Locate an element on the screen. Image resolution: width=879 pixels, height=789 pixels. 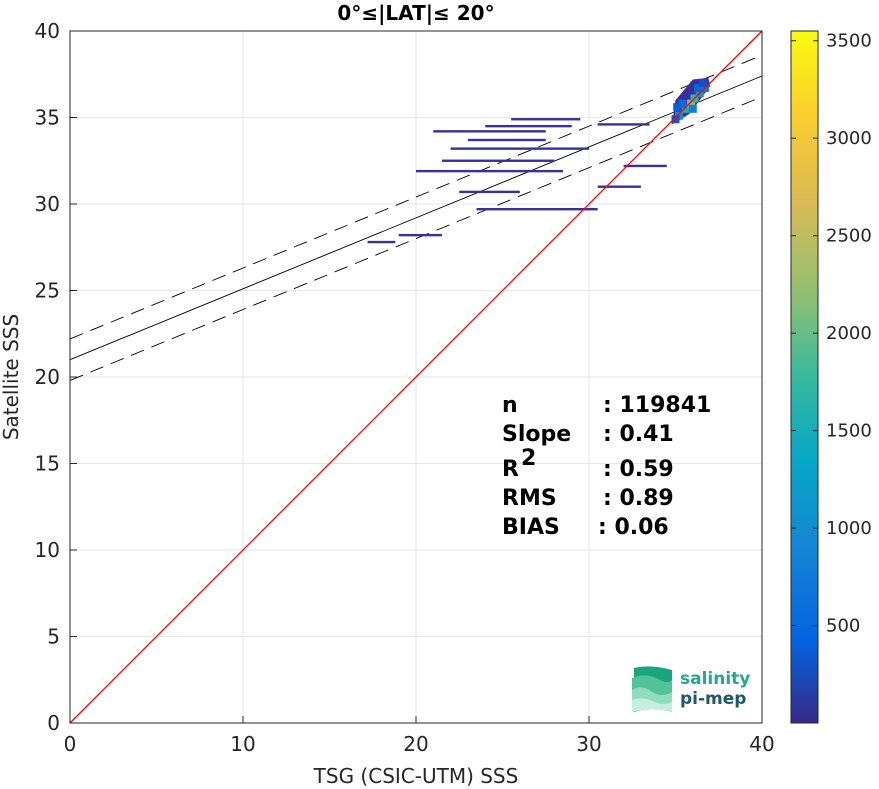
y-tick-label: 25 is located at coordinates (47, 291).